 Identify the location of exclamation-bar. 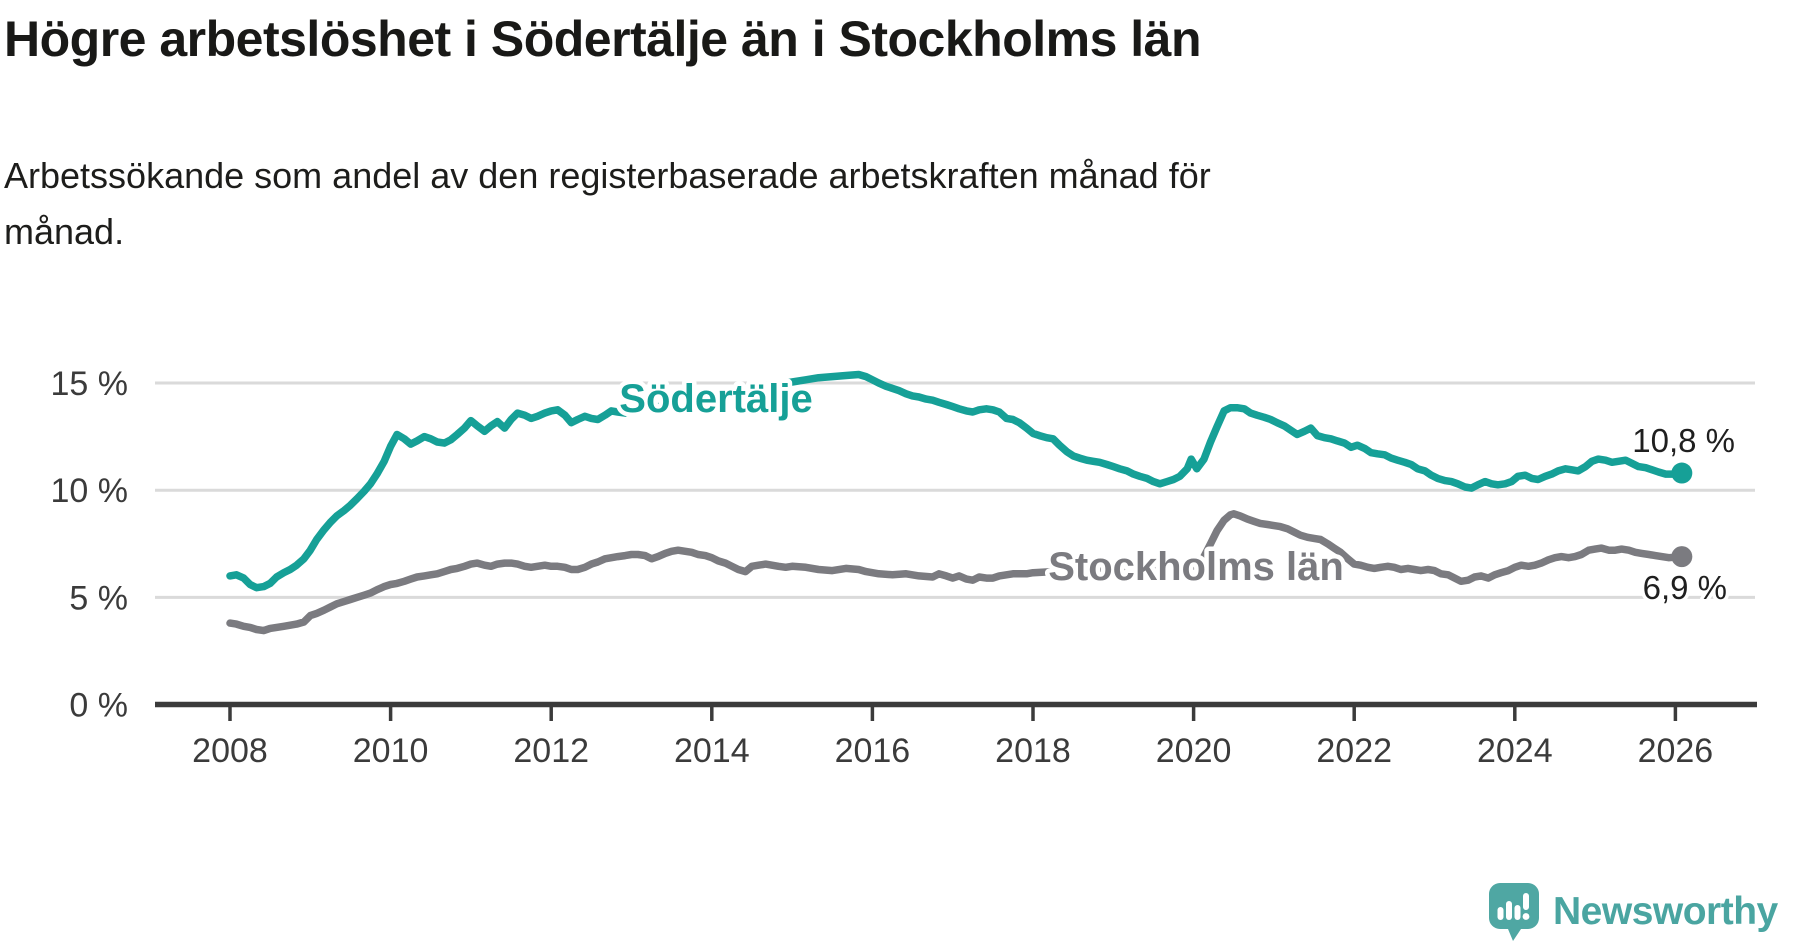
(1526, 901).